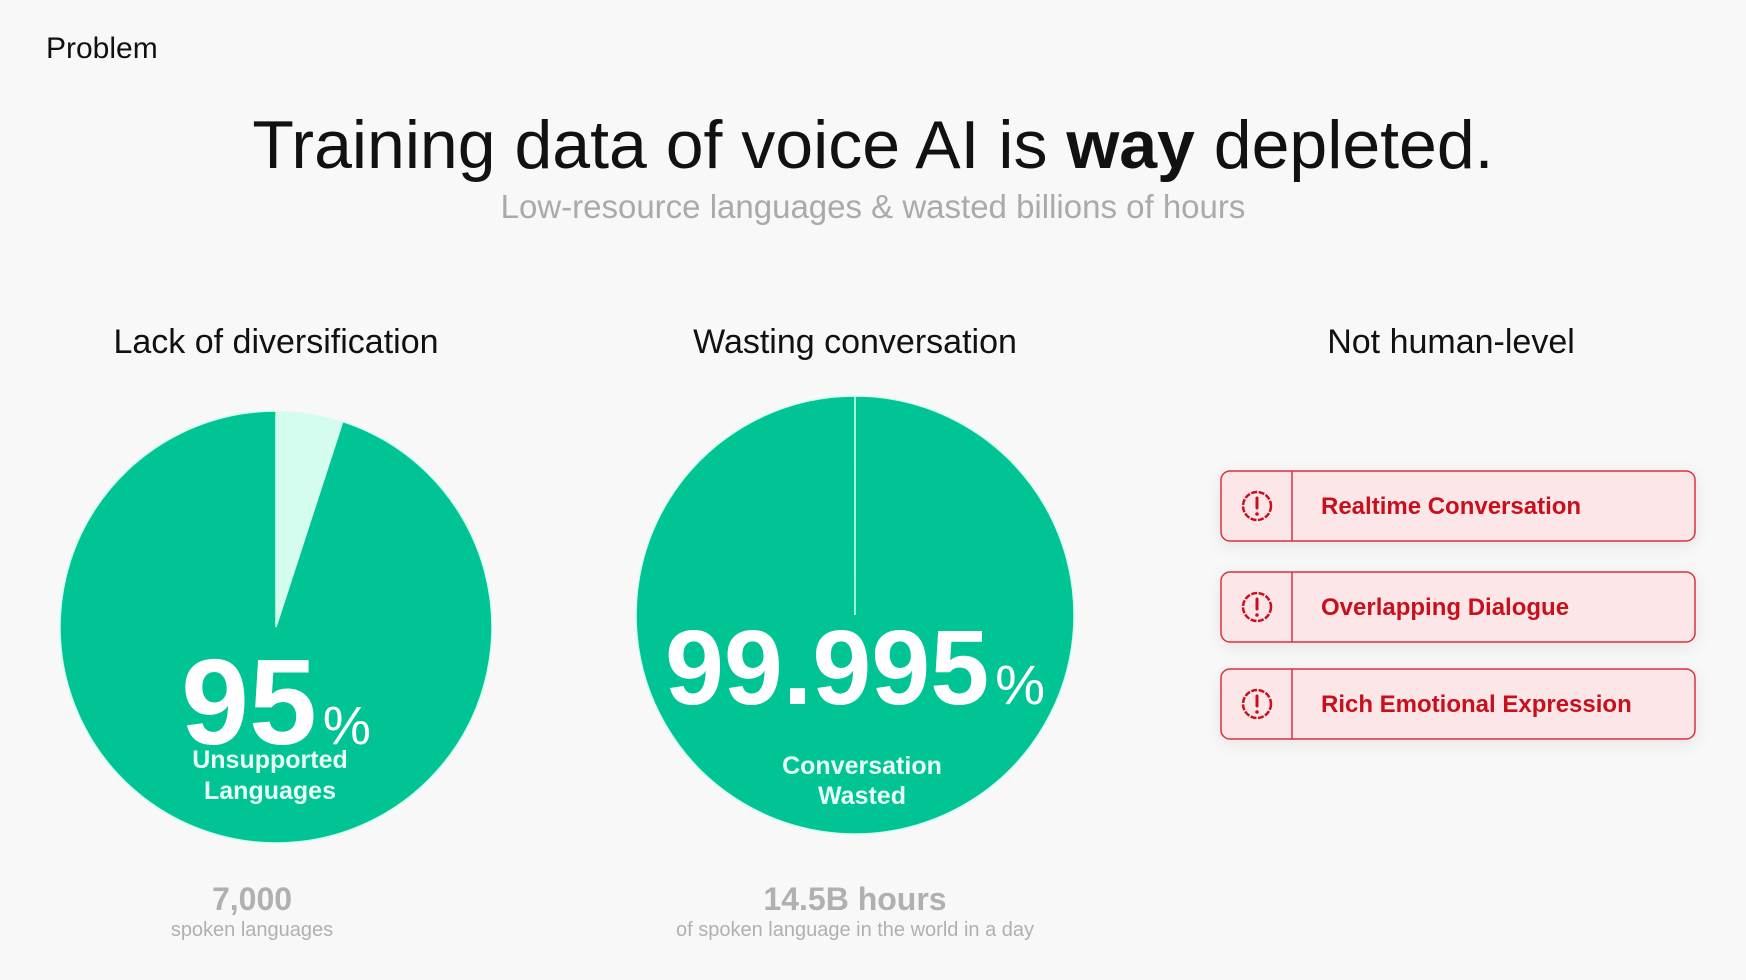 Image resolution: width=1746 pixels, height=980 pixels. Describe the element at coordinates (1451, 342) in the screenshot. I see `column-heading: Not human-level` at that location.